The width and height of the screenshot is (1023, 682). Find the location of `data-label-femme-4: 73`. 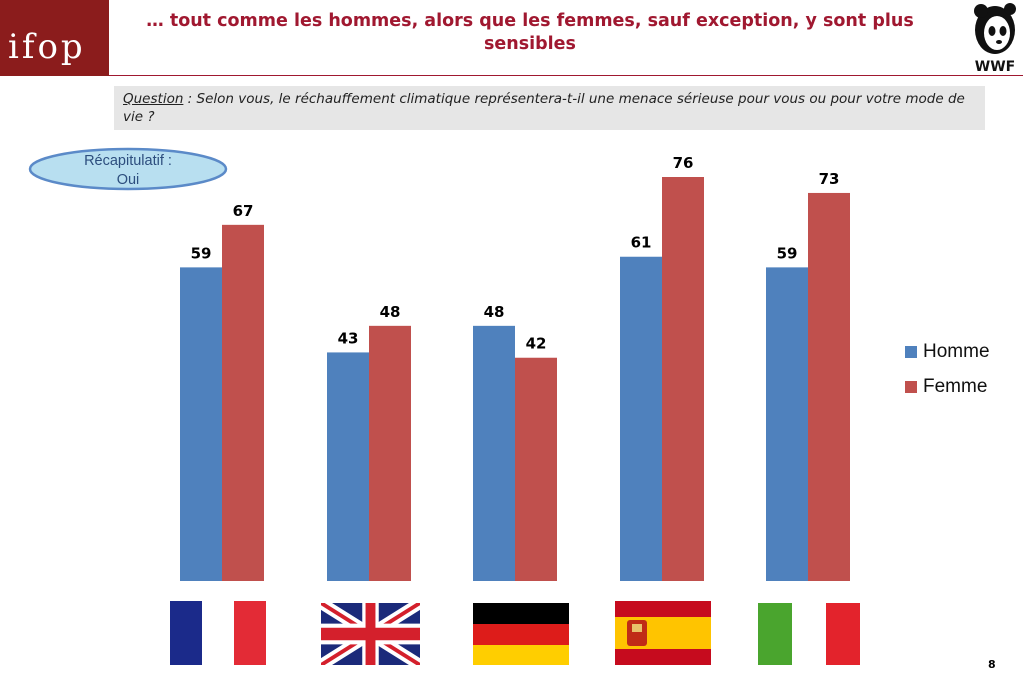

data-label-femme-4: 73 is located at coordinates (829, 179).